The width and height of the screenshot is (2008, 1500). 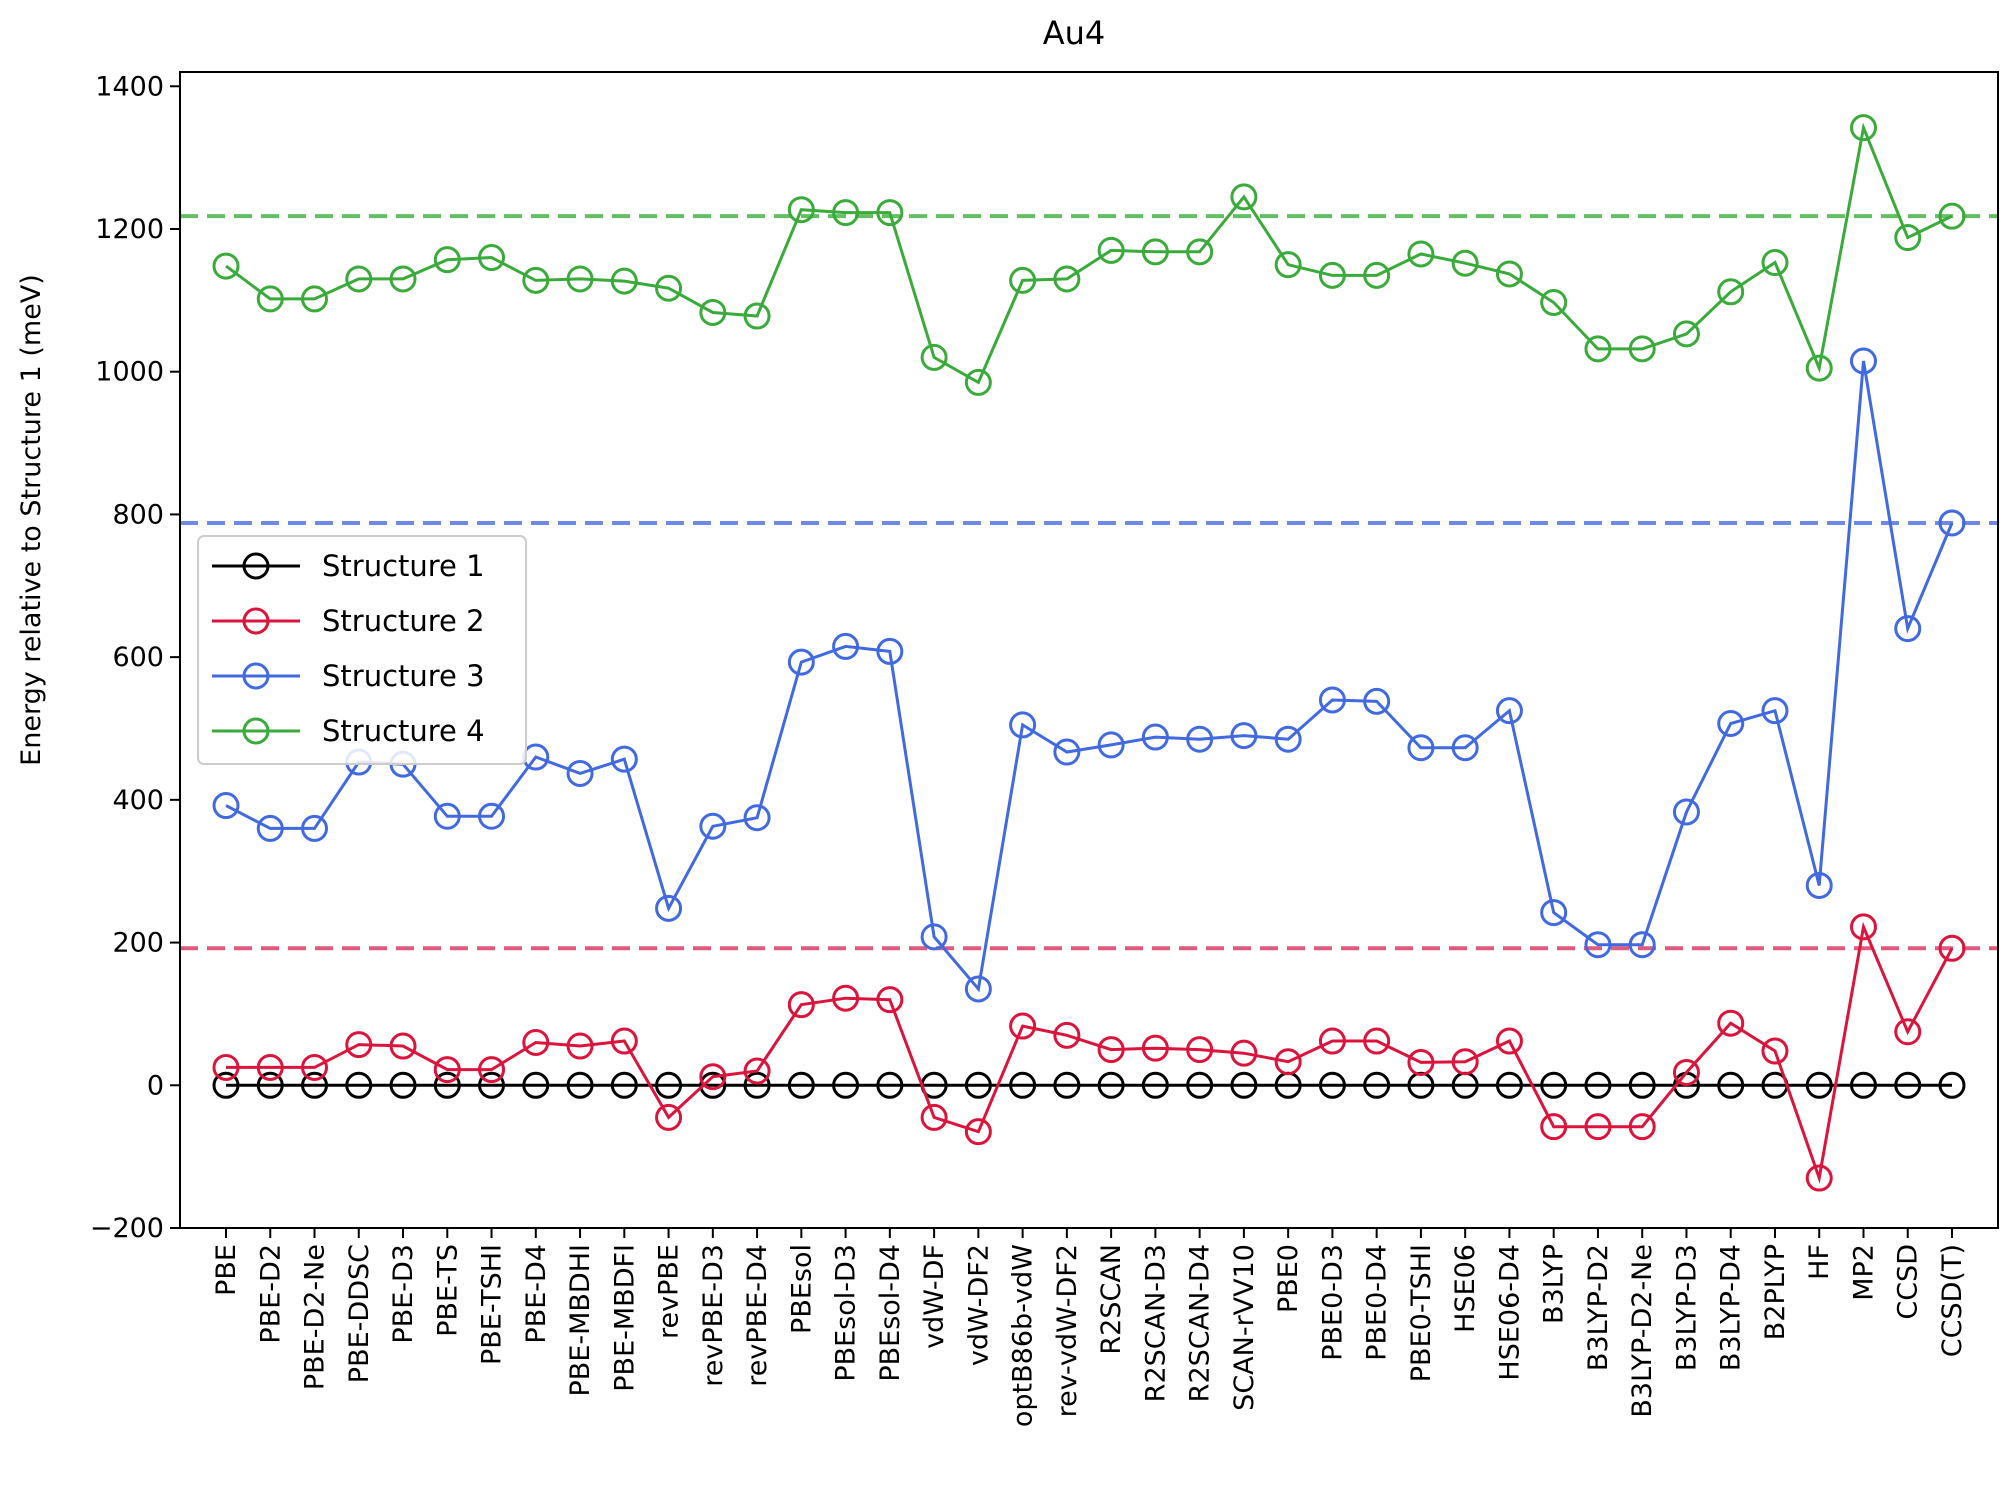 What do you see at coordinates (348, 566) in the screenshot?
I see `legend-item: Structure 1` at bounding box center [348, 566].